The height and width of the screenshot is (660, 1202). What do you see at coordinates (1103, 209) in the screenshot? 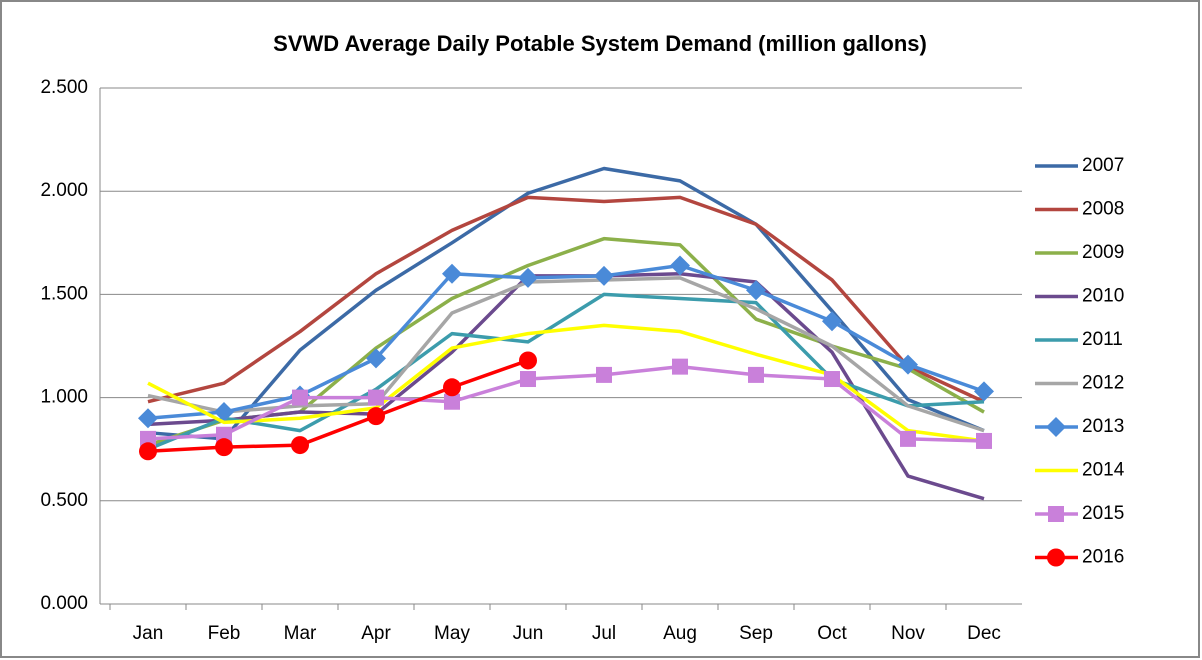
I see `legend-label: 2008` at bounding box center [1103, 209].